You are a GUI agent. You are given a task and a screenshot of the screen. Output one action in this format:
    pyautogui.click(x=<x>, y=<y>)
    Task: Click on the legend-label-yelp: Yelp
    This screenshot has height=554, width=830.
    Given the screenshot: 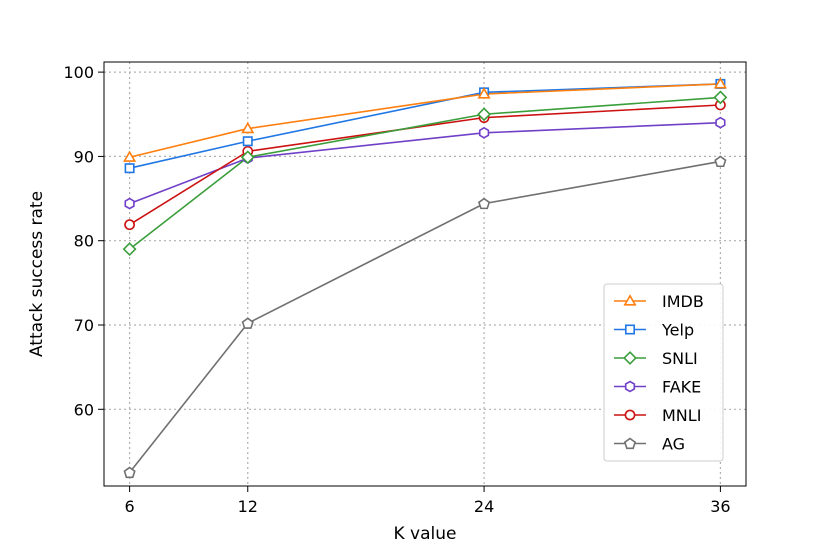 What is the action you would take?
    pyautogui.click(x=677, y=330)
    